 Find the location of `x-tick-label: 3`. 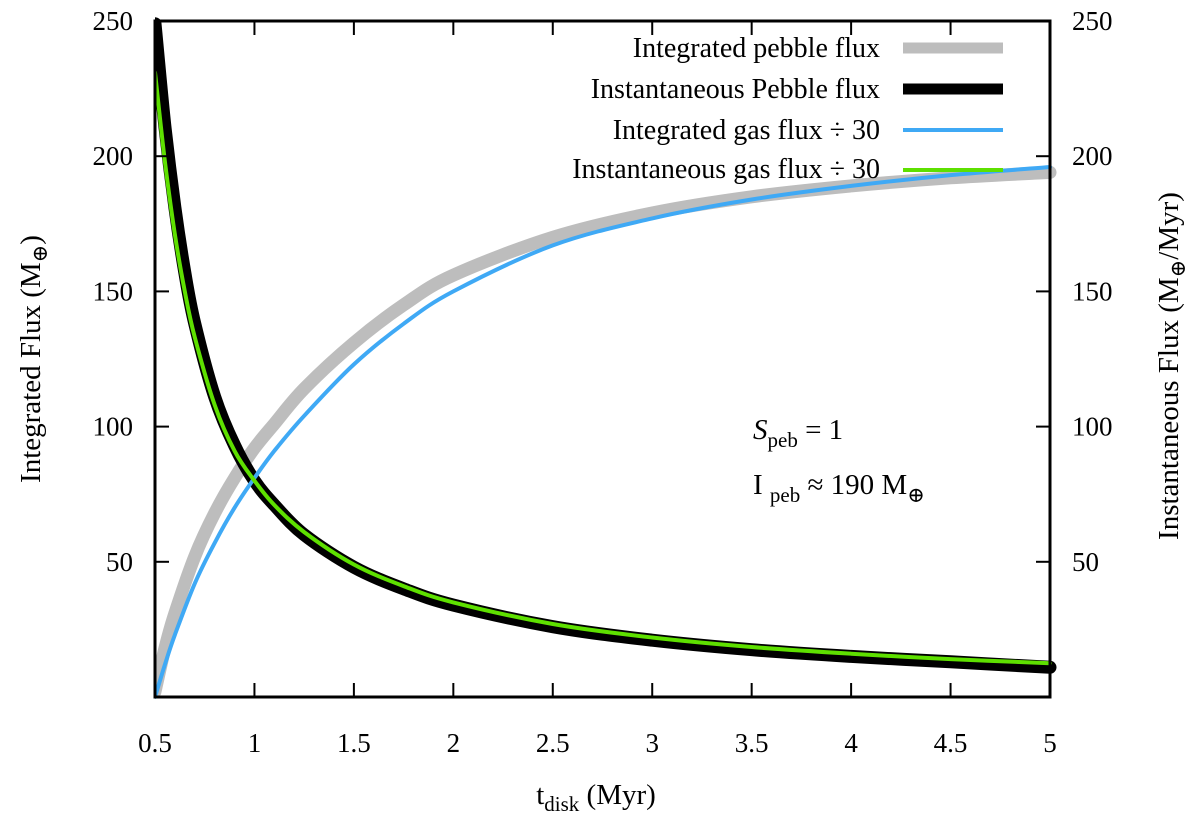

x-tick-label: 3 is located at coordinates (652, 743).